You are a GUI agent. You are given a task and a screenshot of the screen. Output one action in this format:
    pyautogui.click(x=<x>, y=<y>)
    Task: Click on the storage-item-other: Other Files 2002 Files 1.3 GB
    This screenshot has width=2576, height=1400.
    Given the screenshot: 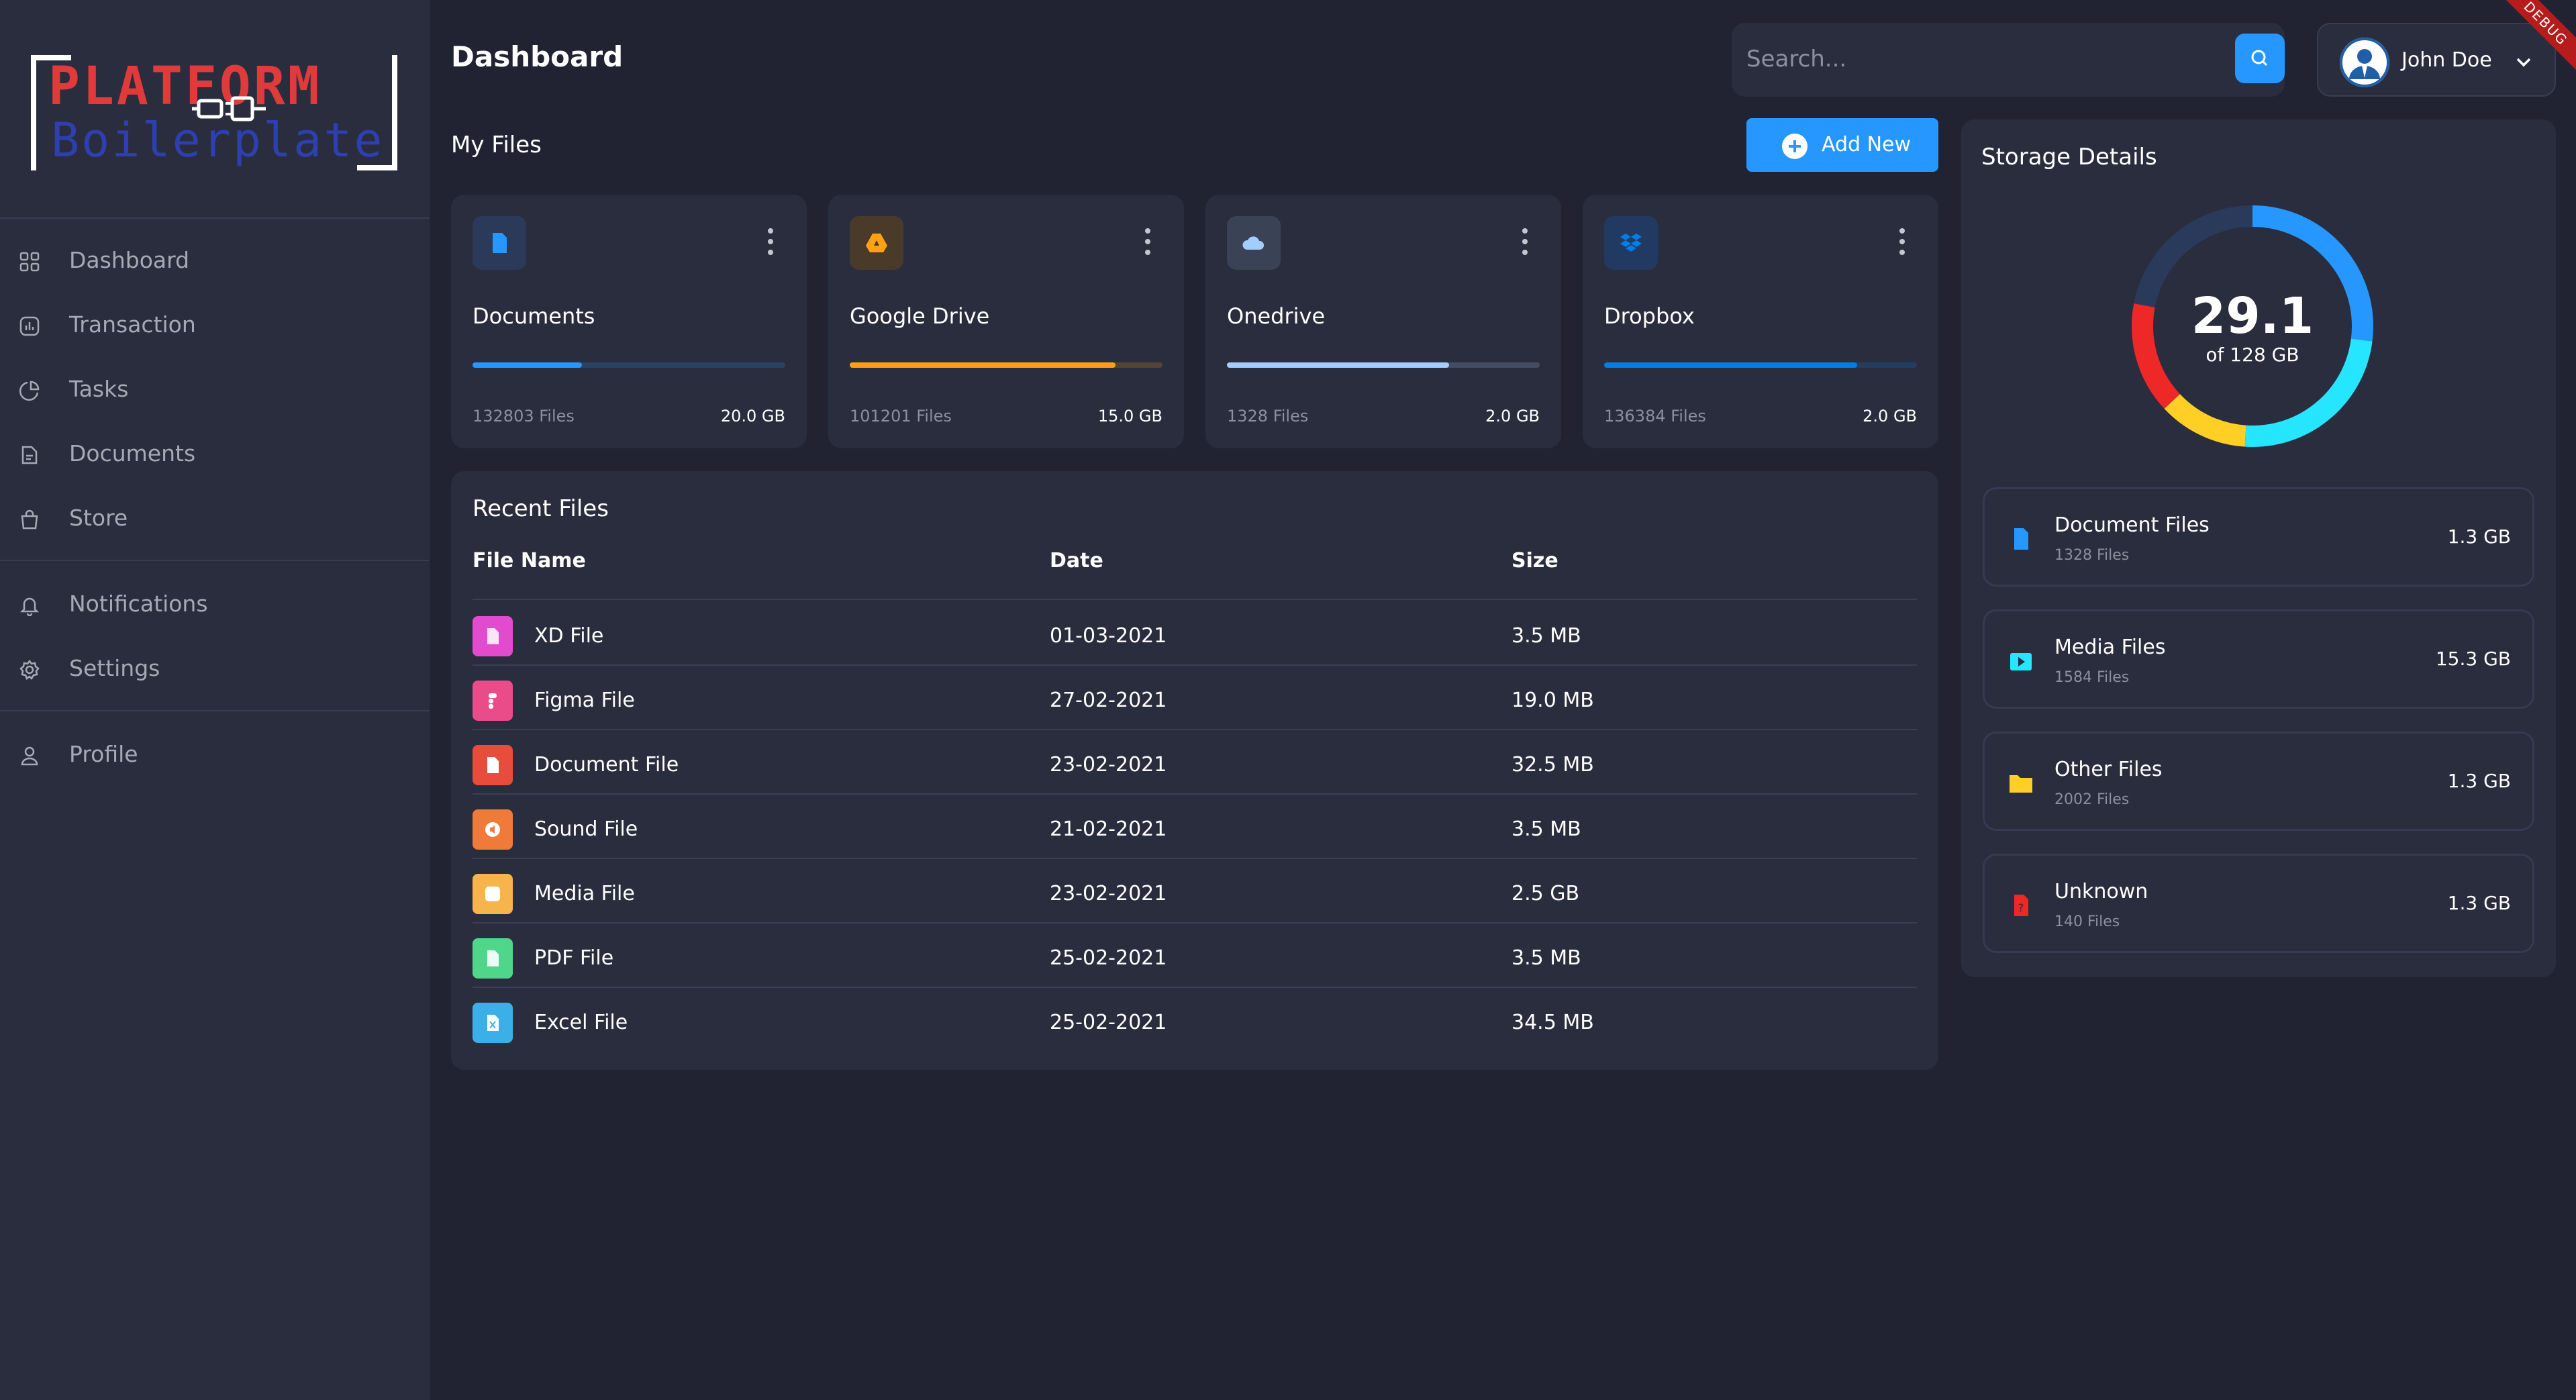 What is the action you would take?
    pyautogui.click(x=2258, y=781)
    